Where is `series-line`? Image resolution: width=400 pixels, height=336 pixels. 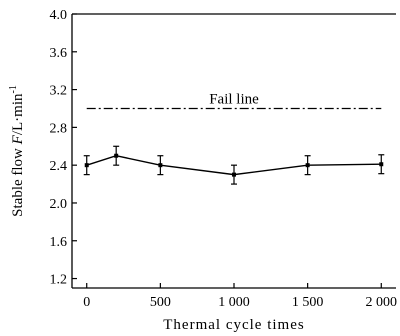
series-line is located at coordinates (234, 165).